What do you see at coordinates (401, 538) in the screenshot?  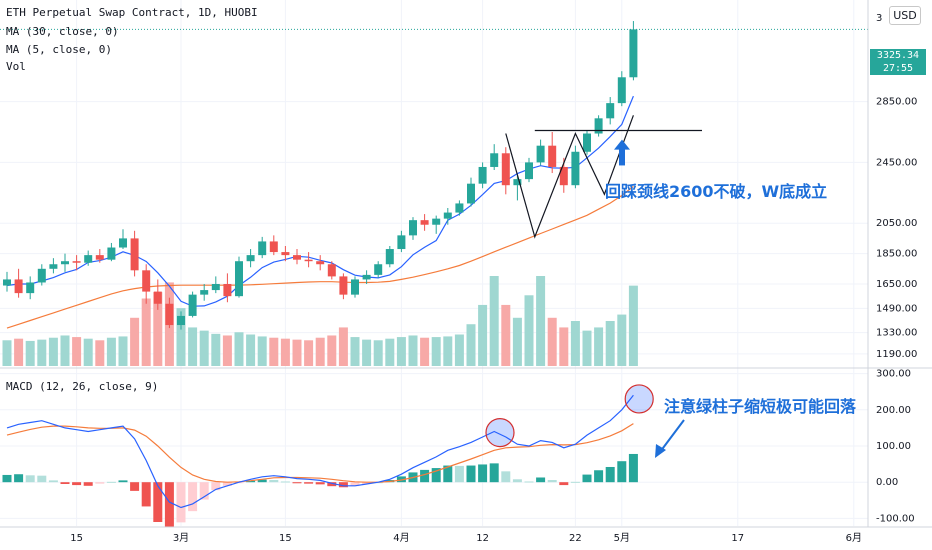 I see `time-tick-3: 4月` at bounding box center [401, 538].